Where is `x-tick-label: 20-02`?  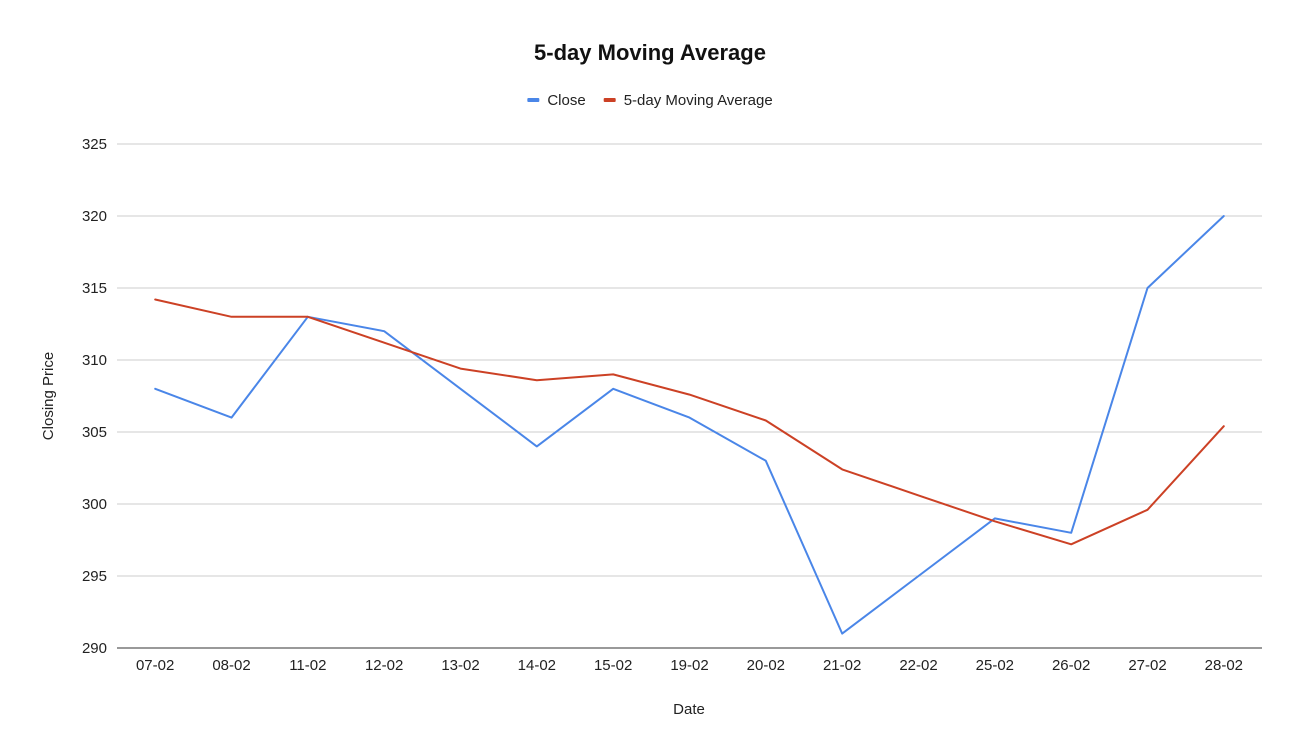 x-tick-label: 20-02 is located at coordinates (766, 665).